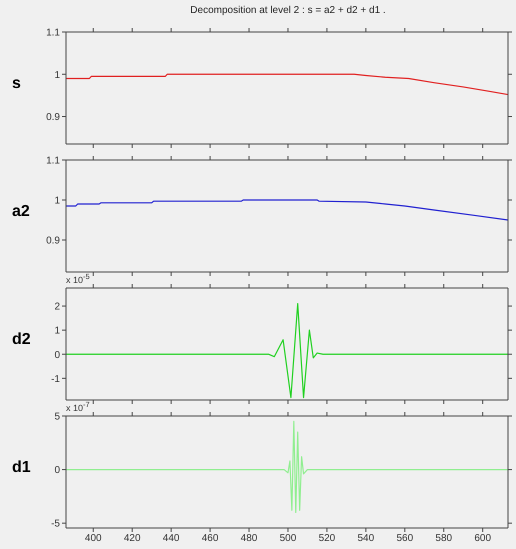  I want to click on y-axis-title: s, so click(16, 84).